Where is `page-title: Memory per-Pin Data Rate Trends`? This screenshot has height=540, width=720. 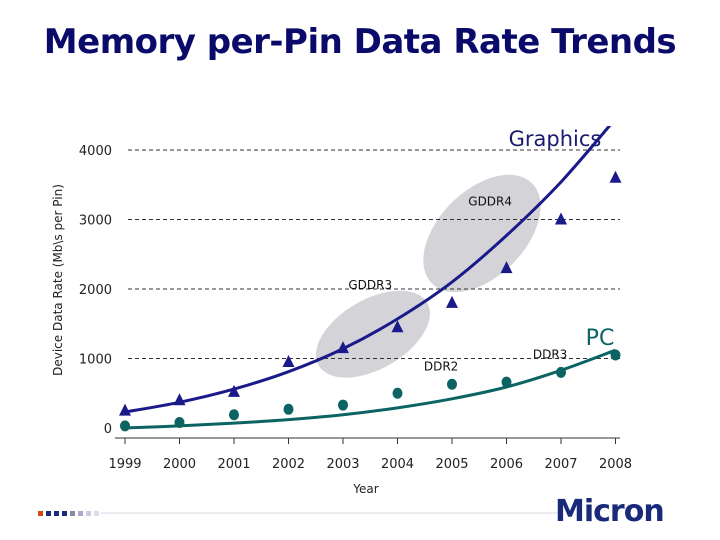
page-title: Memory per-Pin Data Rate Trends is located at coordinates (360, 42).